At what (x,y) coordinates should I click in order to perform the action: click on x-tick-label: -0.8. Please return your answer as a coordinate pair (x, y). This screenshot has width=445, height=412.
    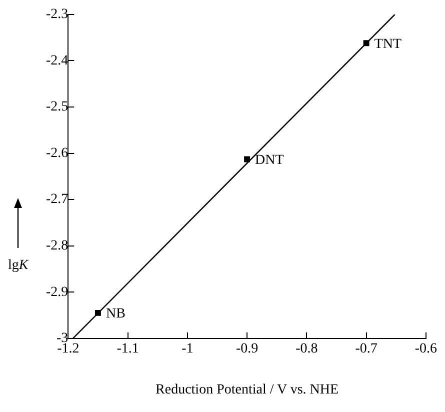
    Looking at the image, I should click on (307, 348).